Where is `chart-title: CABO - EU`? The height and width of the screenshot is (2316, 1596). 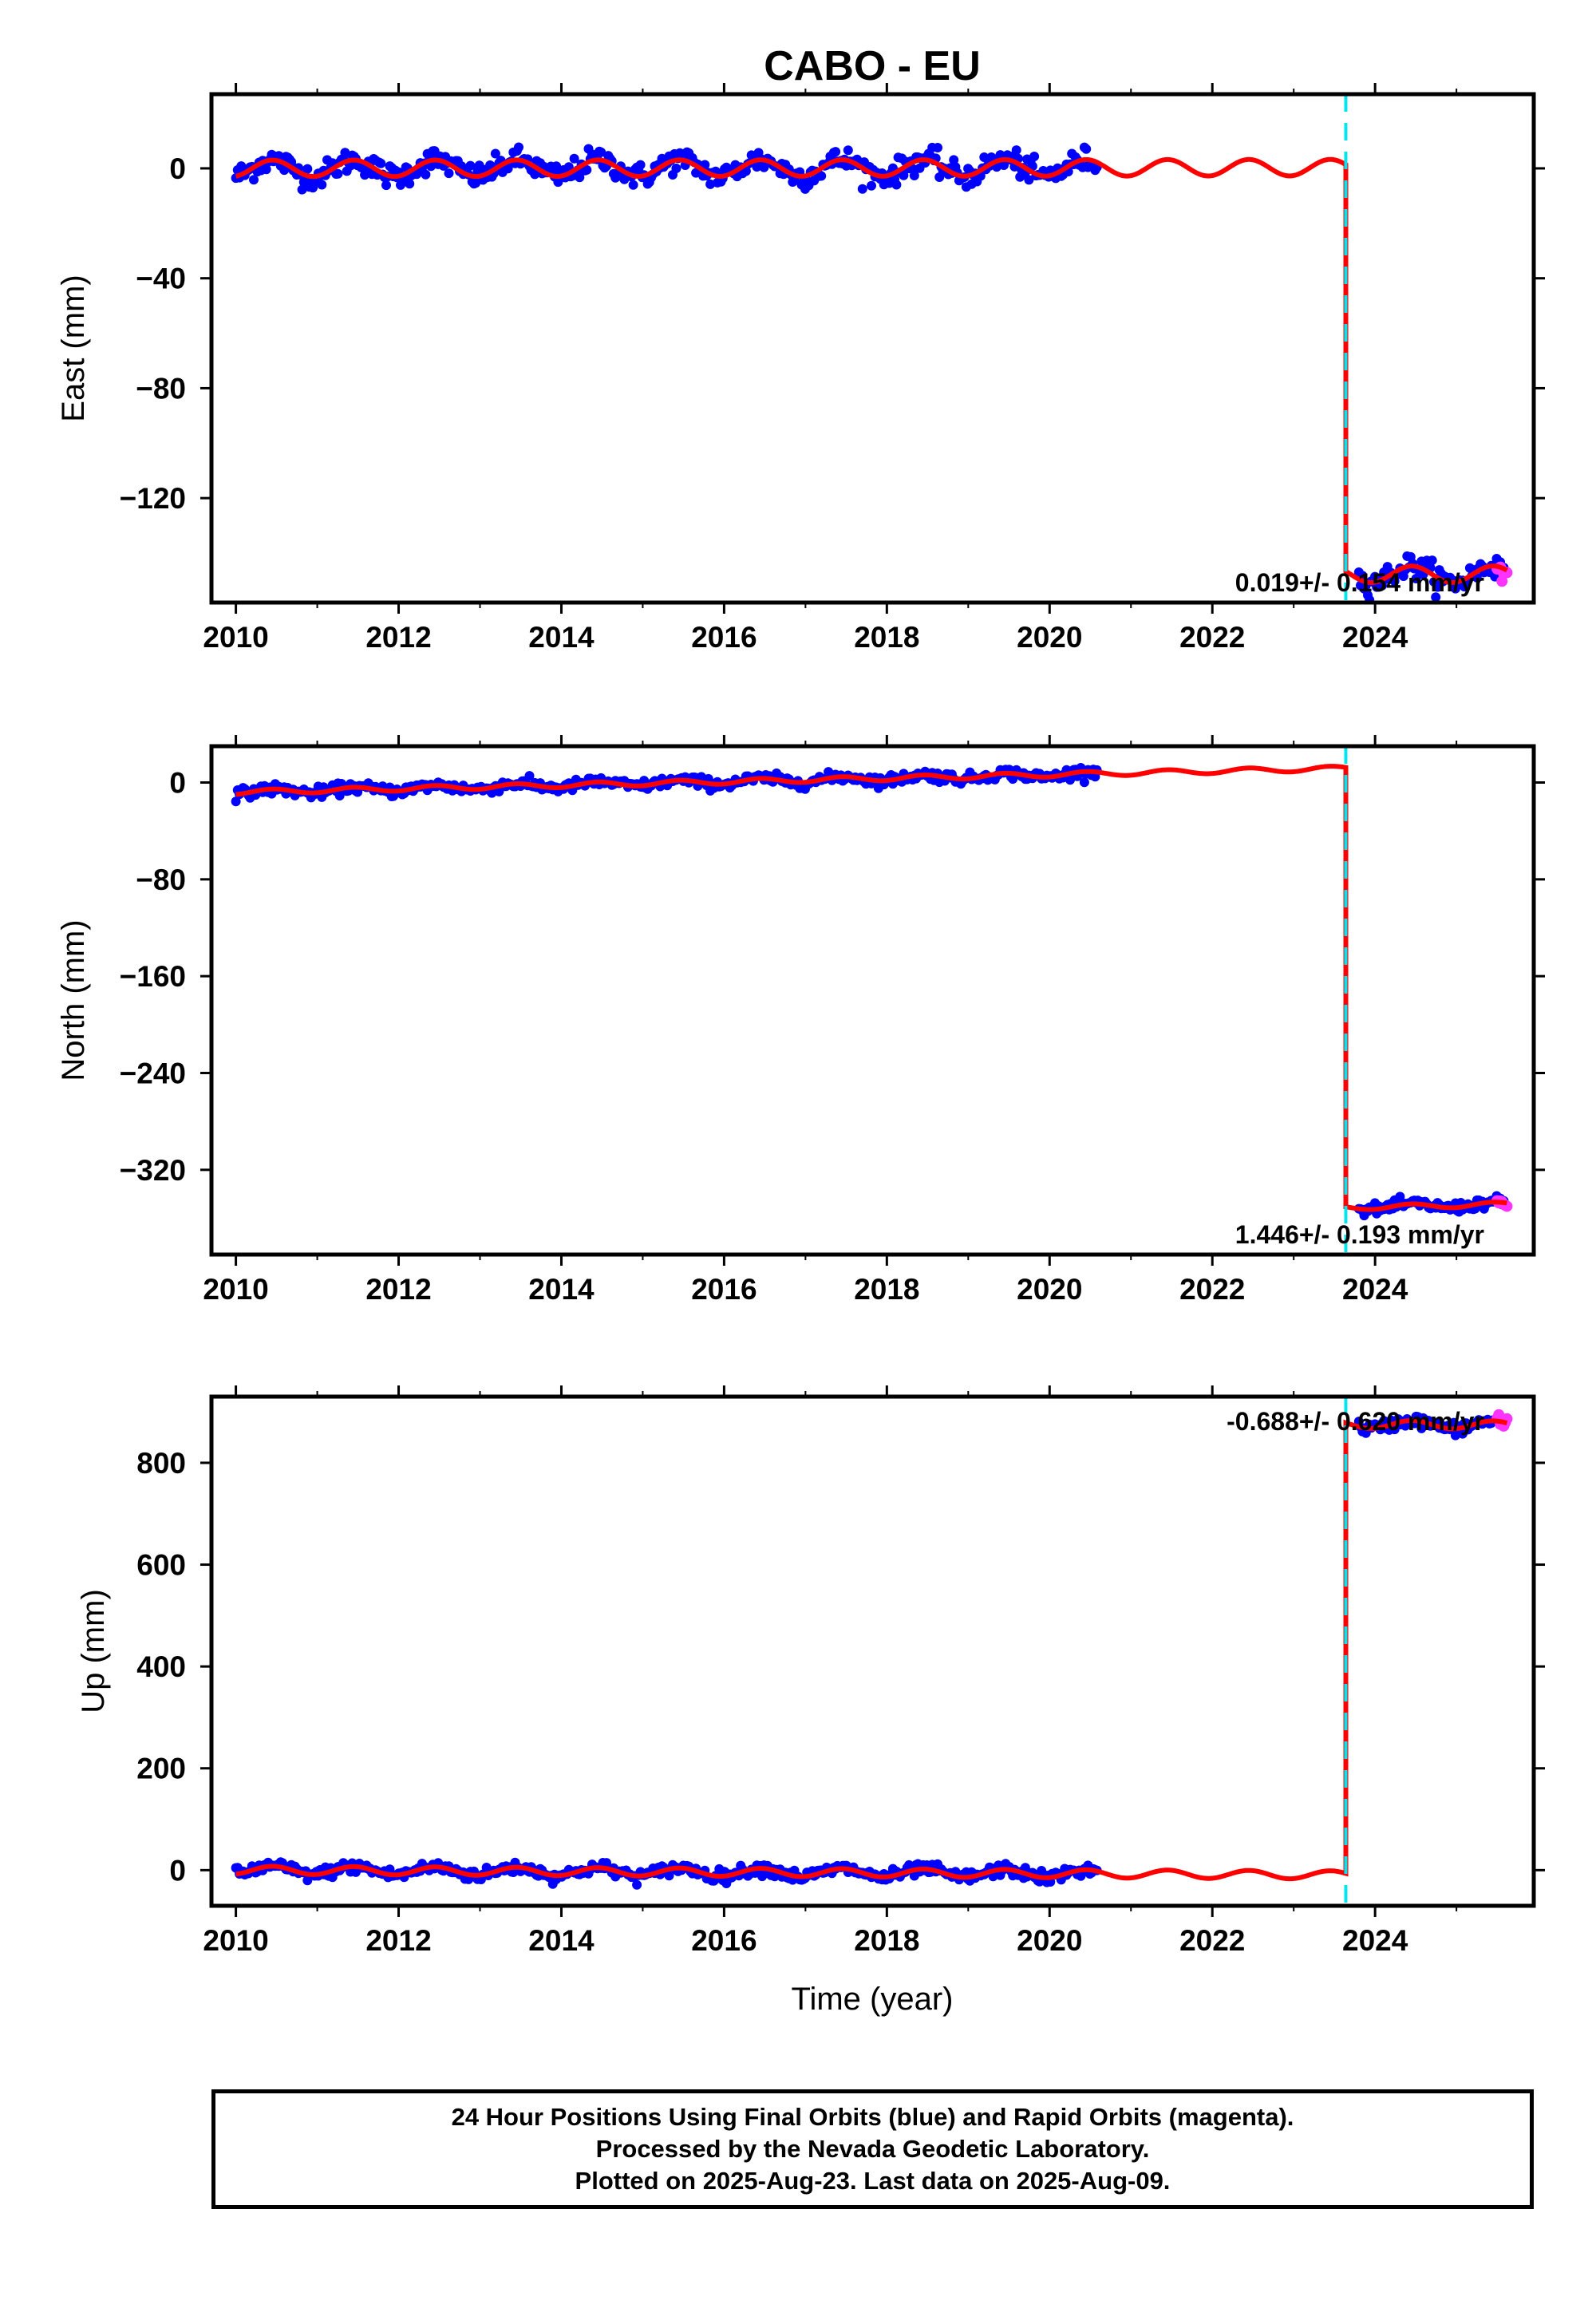 chart-title: CABO - EU is located at coordinates (873, 66).